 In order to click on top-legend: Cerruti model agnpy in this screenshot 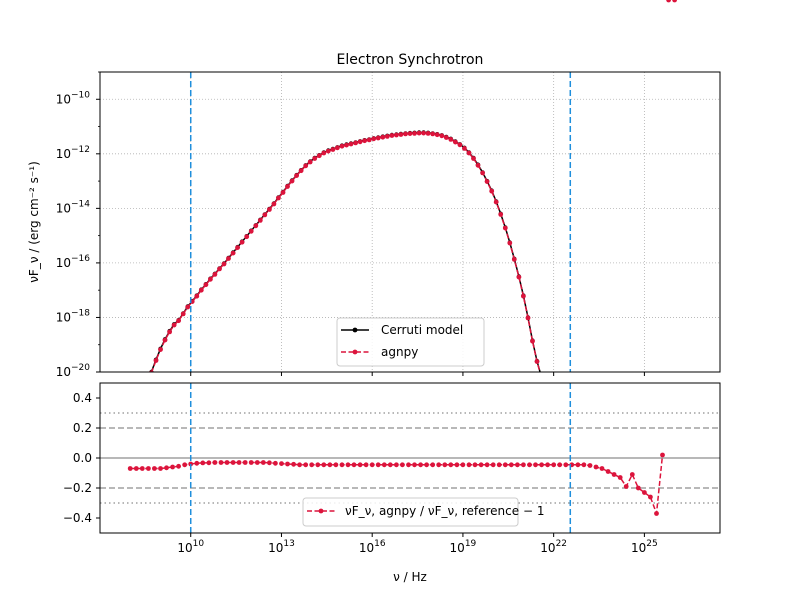, I will do `click(410, 342)`.